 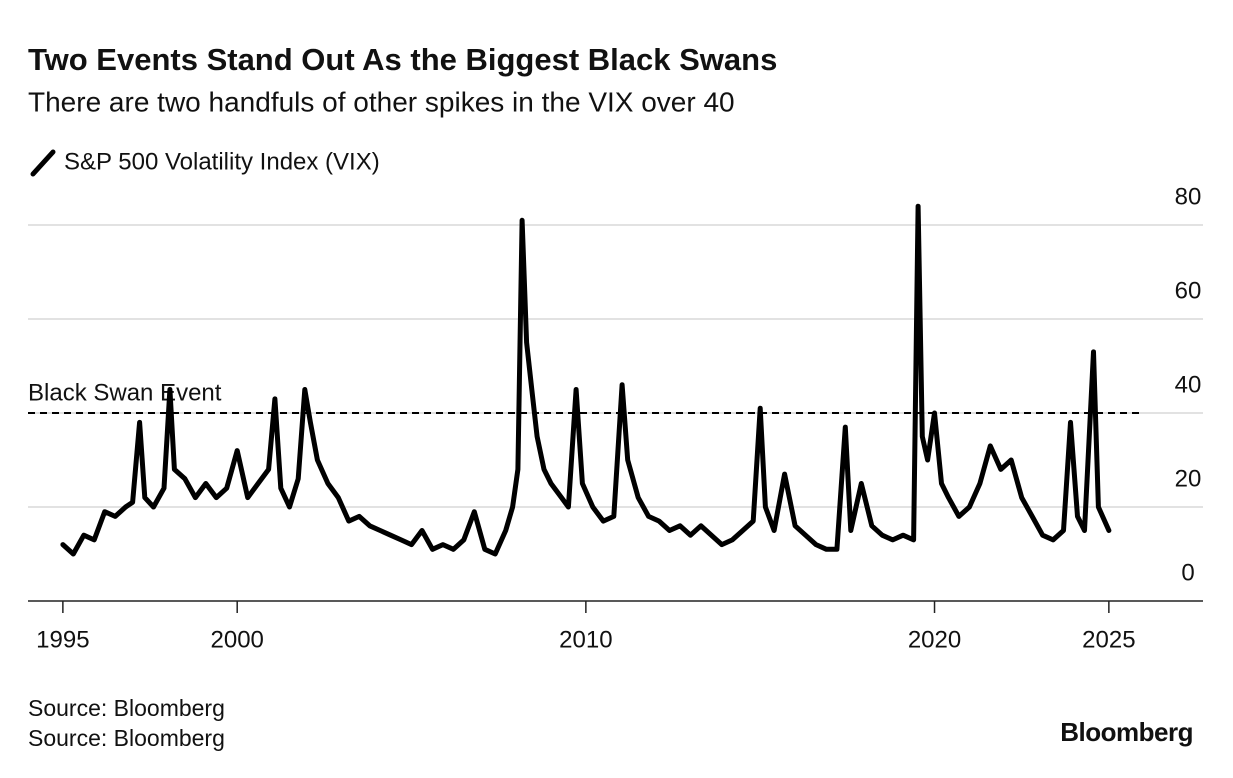 I want to click on brand-logo: Bloomberg, so click(x=1126, y=732).